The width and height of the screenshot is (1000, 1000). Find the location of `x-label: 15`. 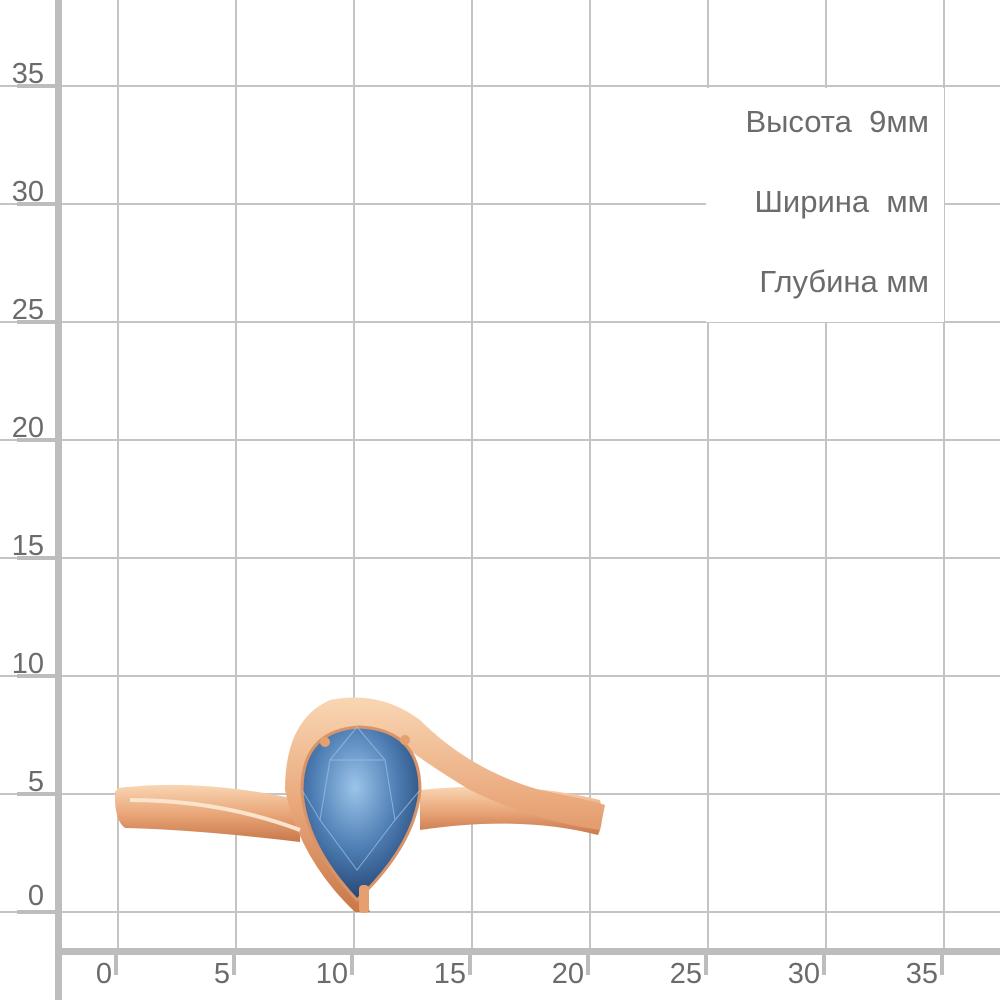

x-label: 15 is located at coordinates (449, 974).